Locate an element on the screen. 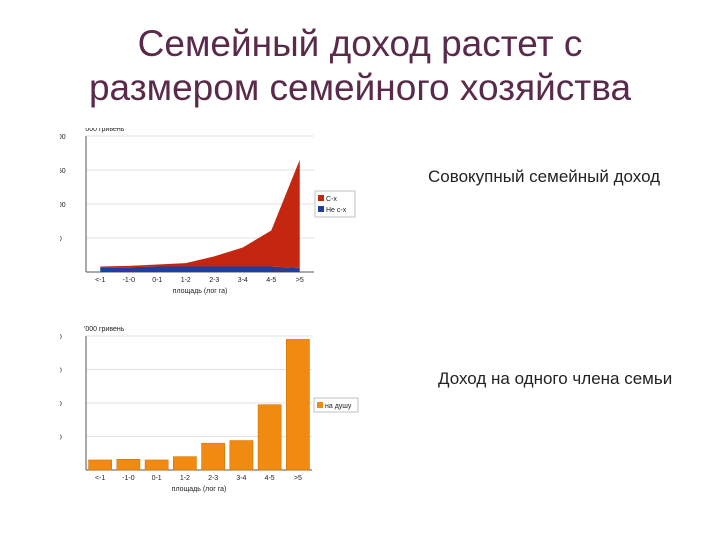 The image size is (720, 540). y-tick-label: 200 is located at coordinates (63, 137).